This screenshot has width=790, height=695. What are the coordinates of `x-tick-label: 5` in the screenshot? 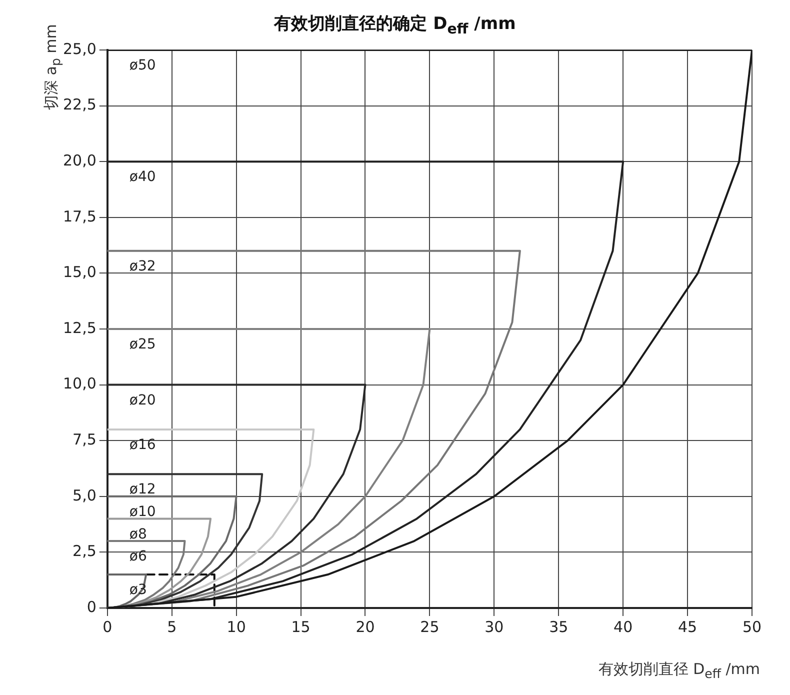 It's located at (172, 627).